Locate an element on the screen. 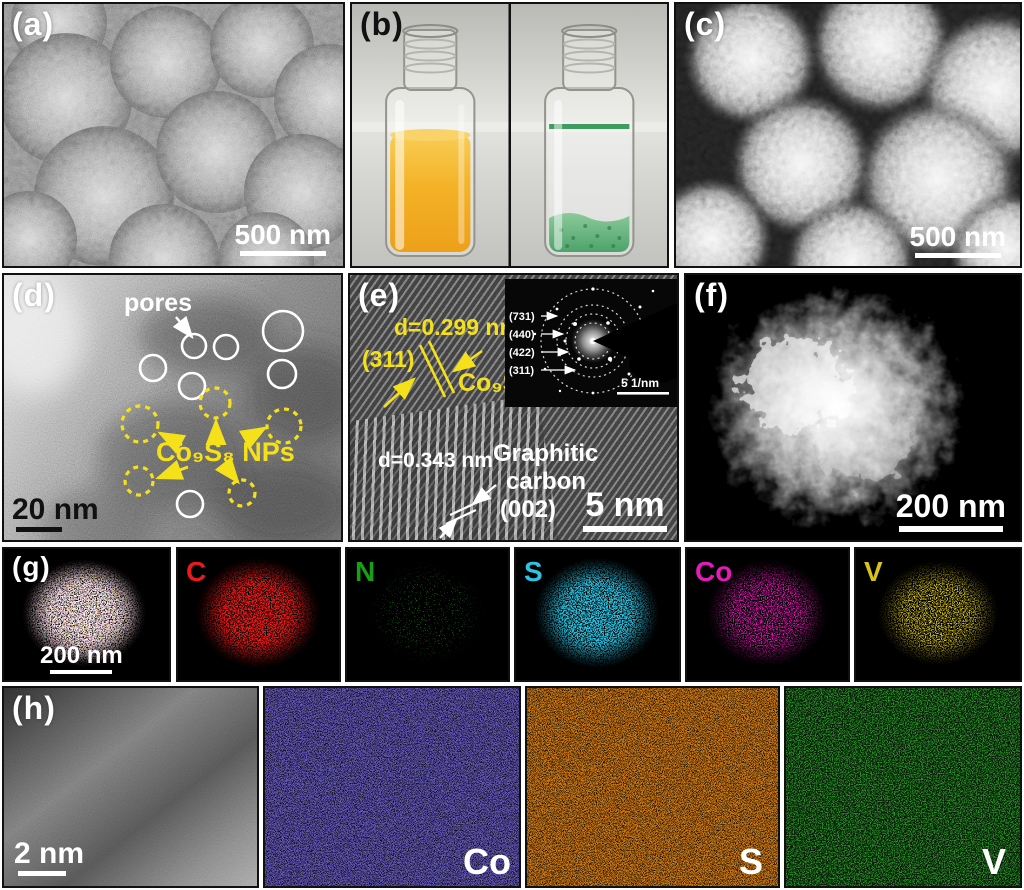  panel-f-label: (f) is located at coordinates (711, 295).